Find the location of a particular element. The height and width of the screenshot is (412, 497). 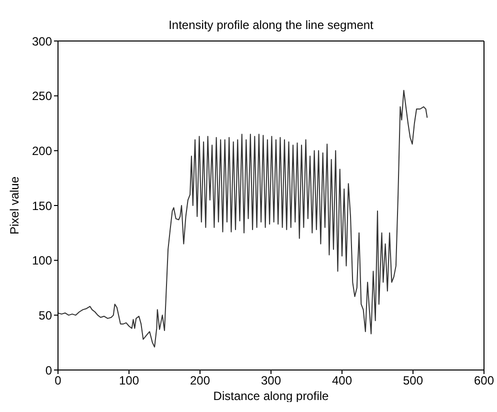

x-tick-label: 200 is located at coordinates (200, 381).